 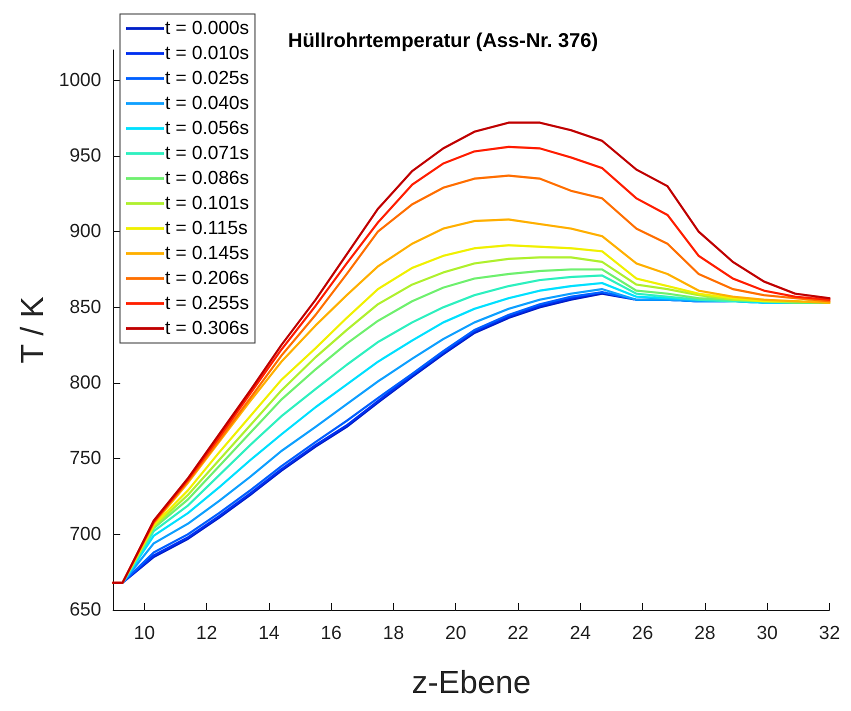 What do you see at coordinates (85, 610) in the screenshot?
I see `y-tick-label: 650` at bounding box center [85, 610].